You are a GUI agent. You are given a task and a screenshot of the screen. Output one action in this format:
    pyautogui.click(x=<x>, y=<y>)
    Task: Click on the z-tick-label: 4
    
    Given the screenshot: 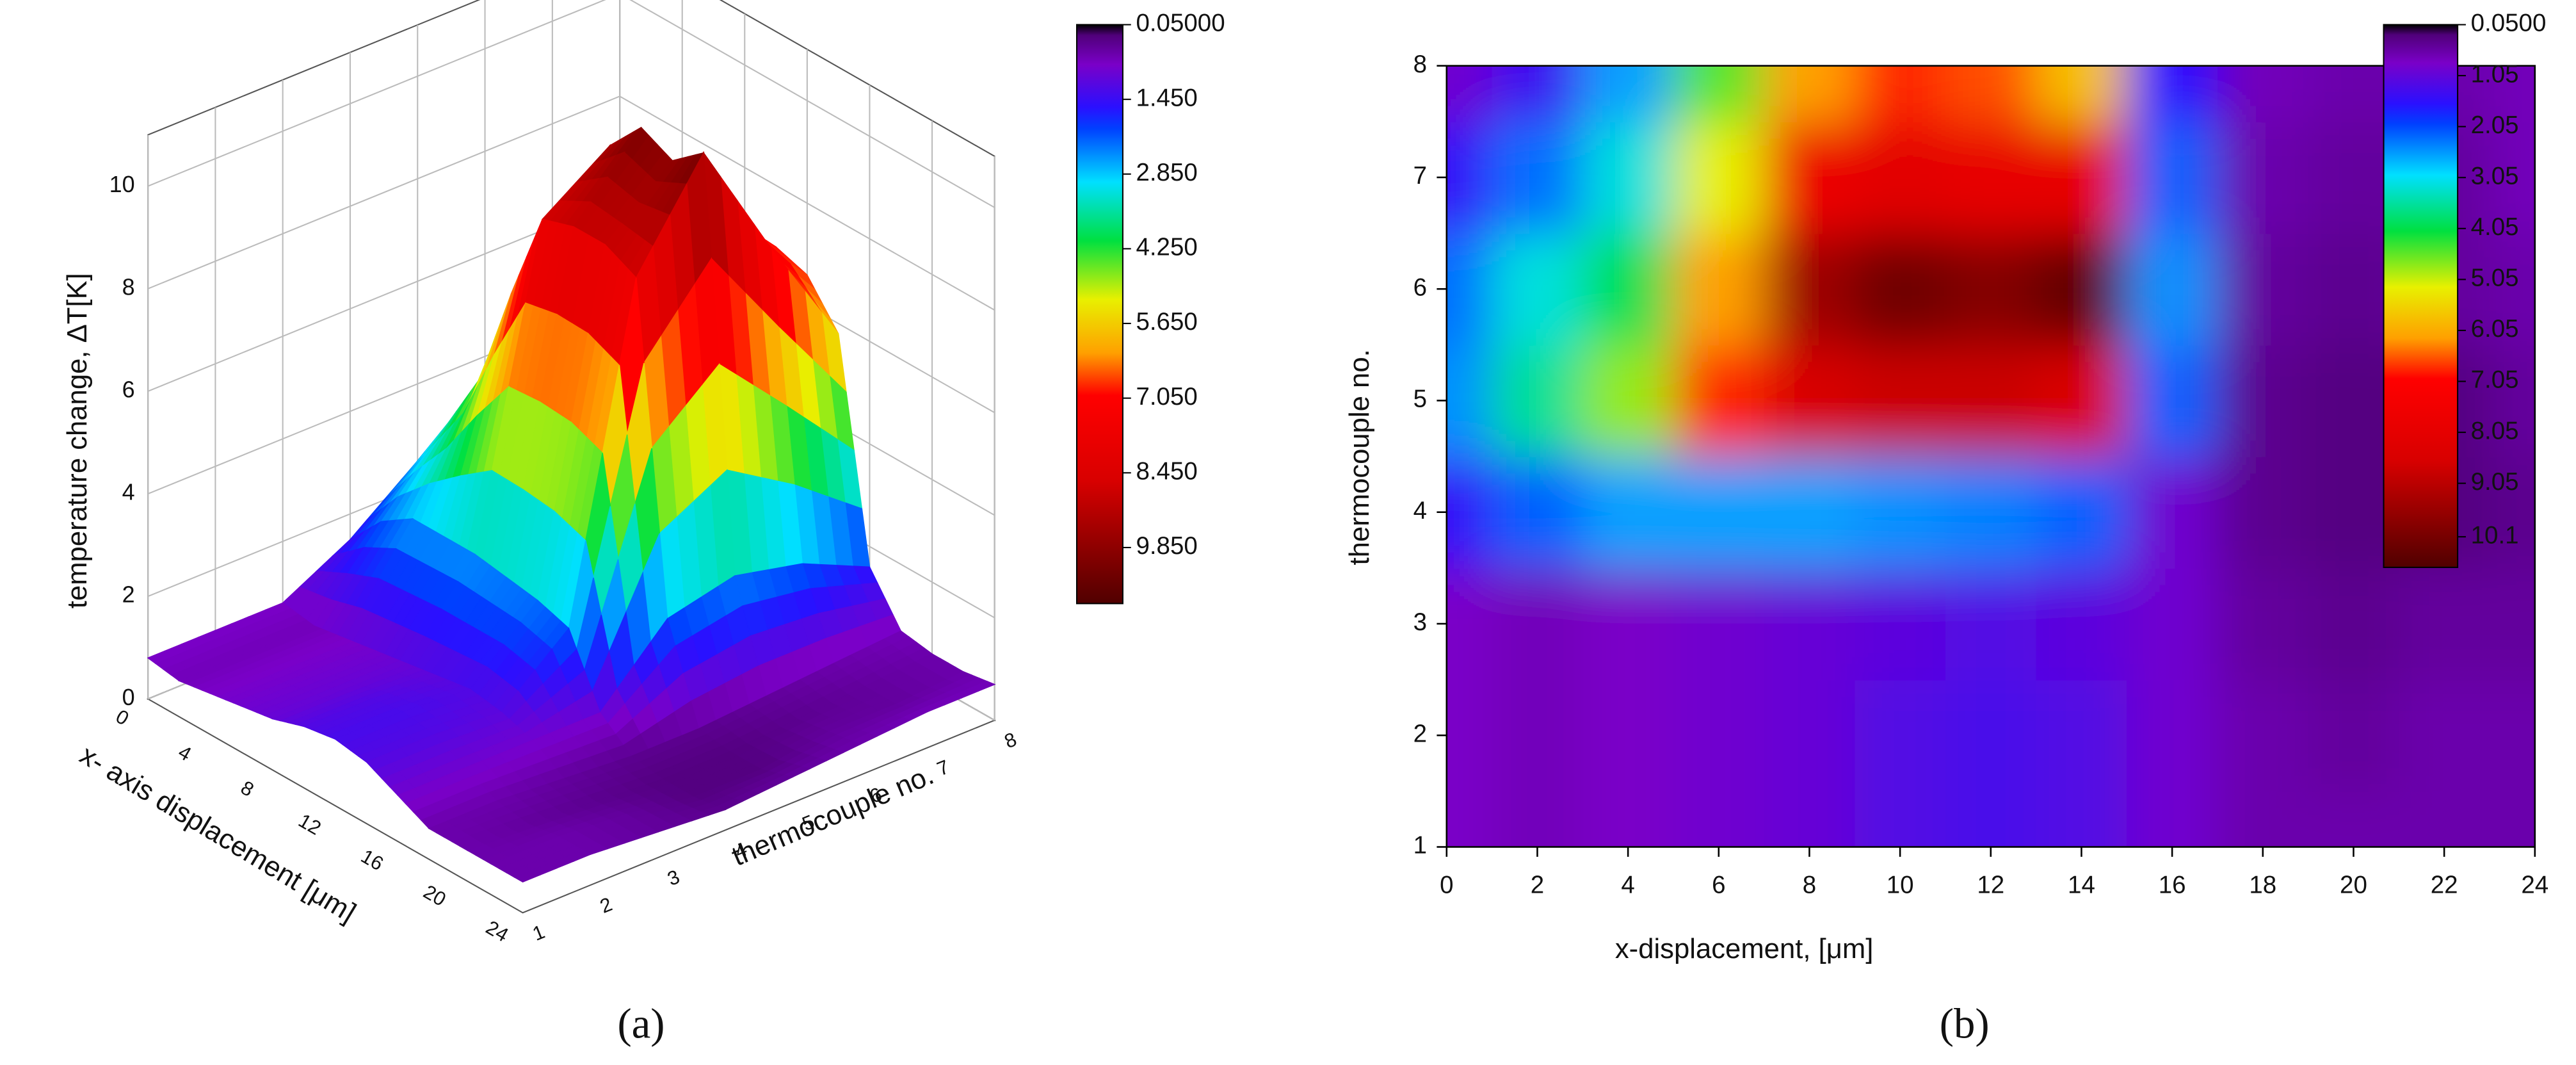 What is the action you would take?
    pyautogui.click(x=128, y=492)
    